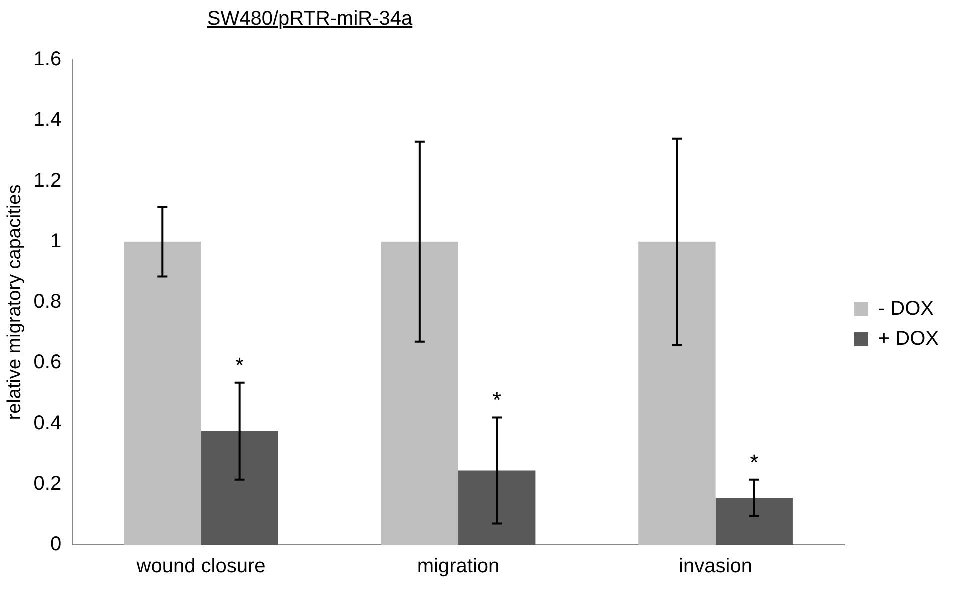 Image resolution: width=959 pixels, height=589 pixels. Describe the element at coordinates (201, 567) in the screenshot. I see `x-tick-label: wound closure` at that location.